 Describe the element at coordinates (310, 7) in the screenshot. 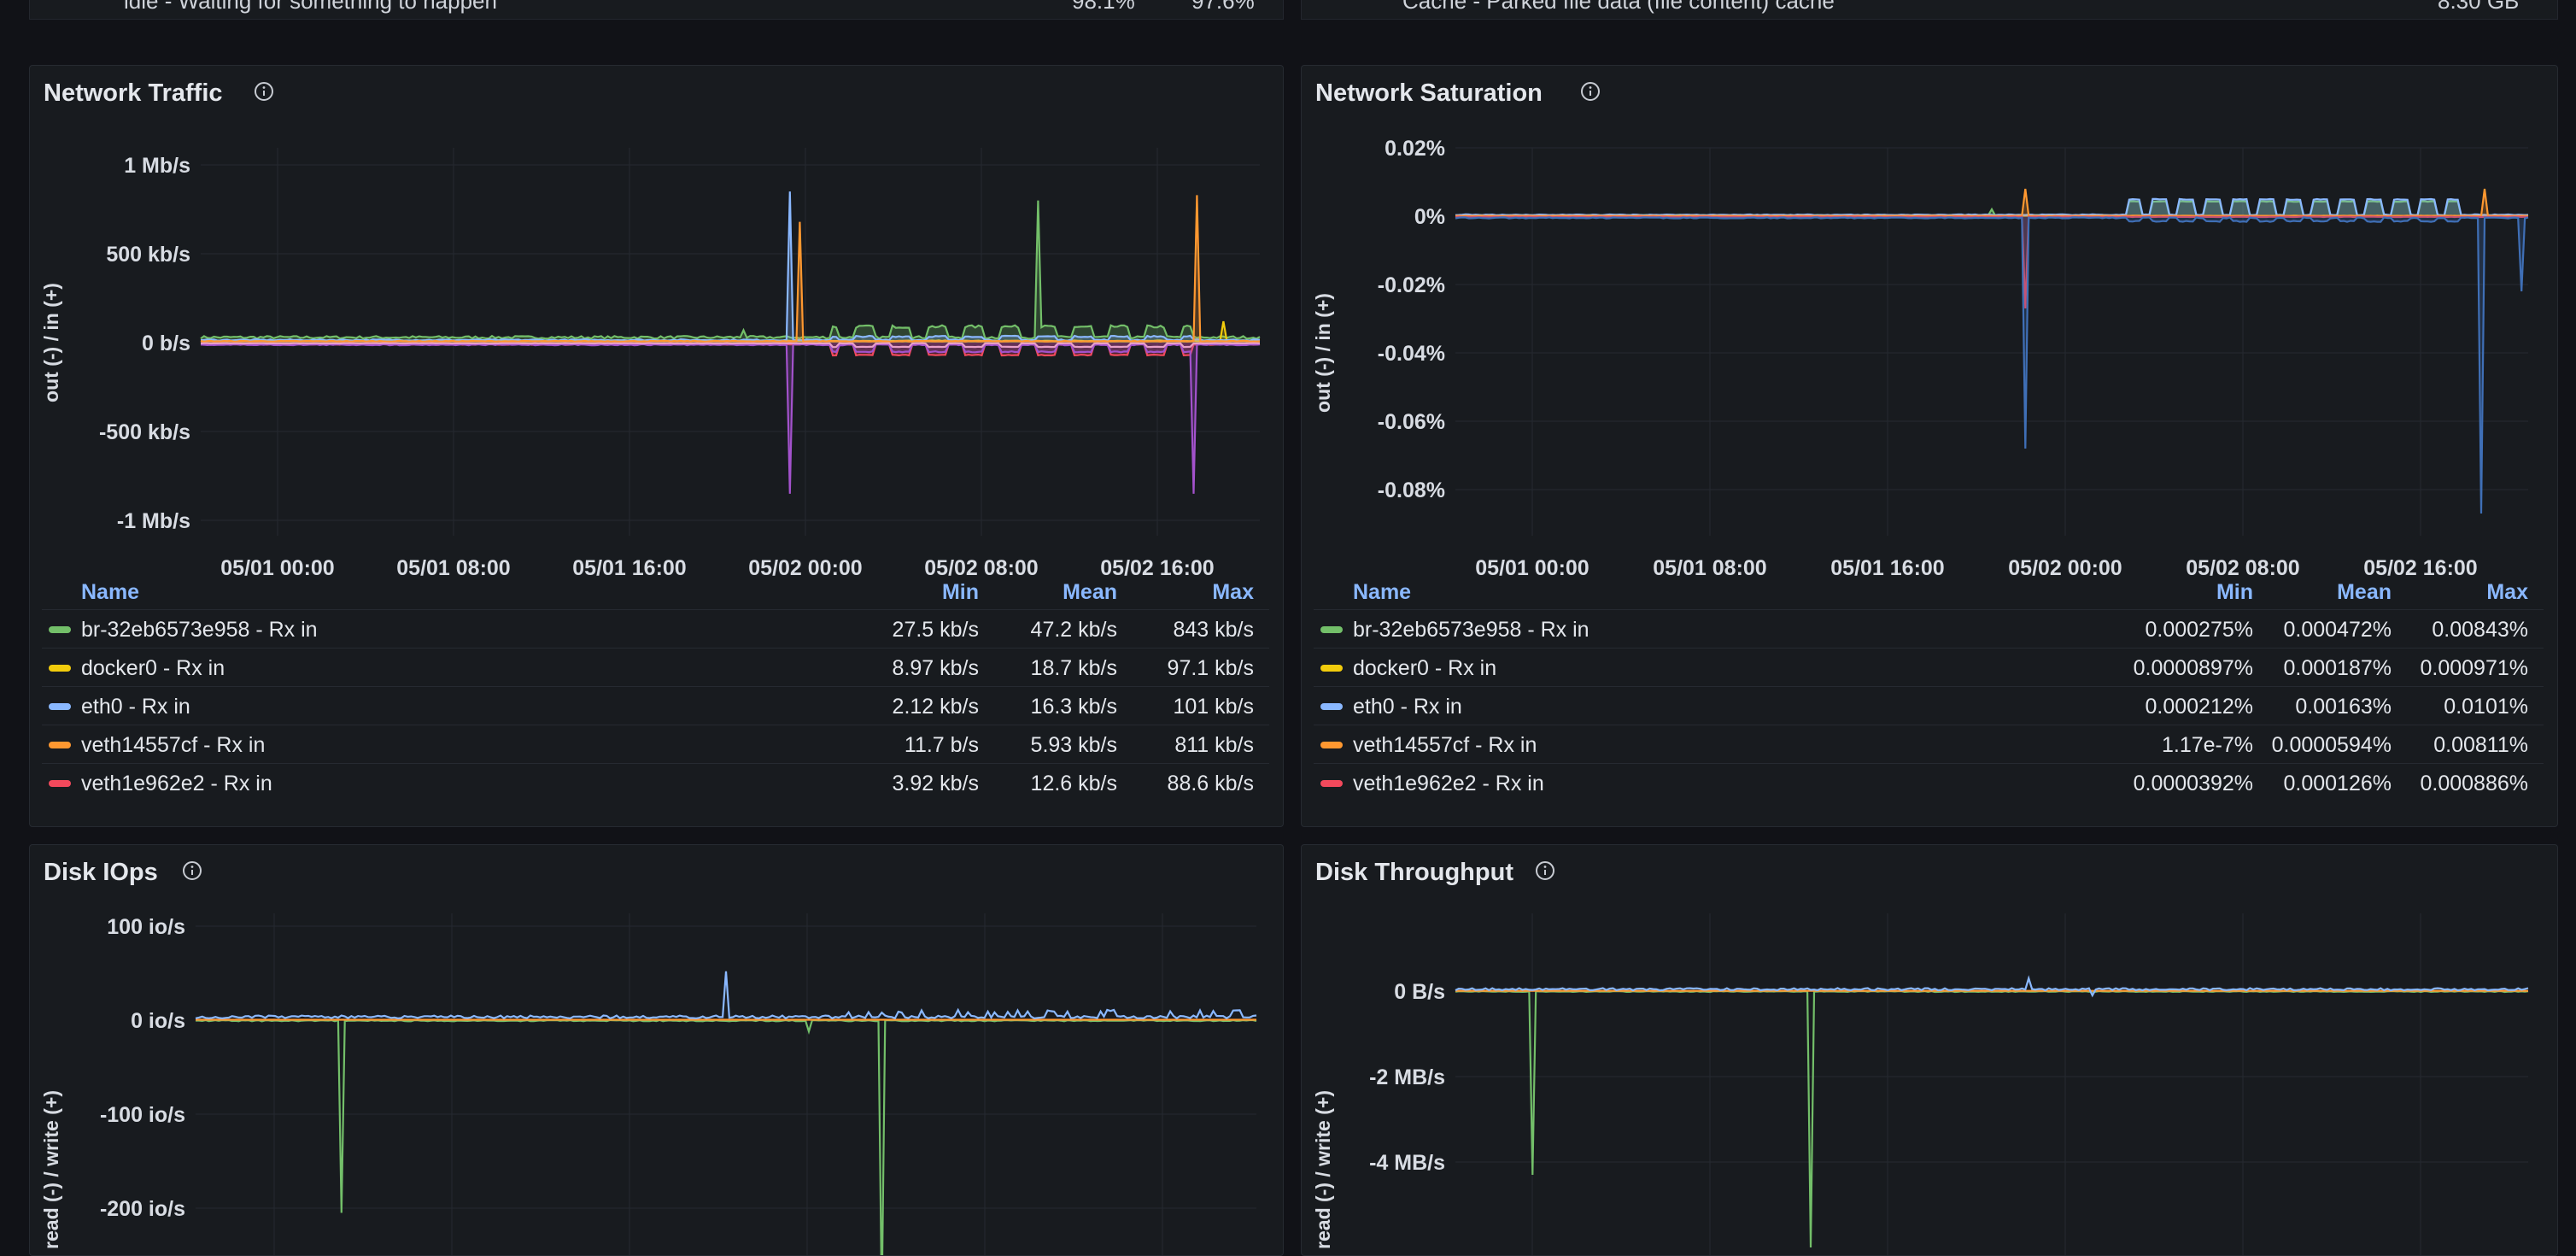

I see `top-left-row-label: idle - Waiting for something to happen` at that location.